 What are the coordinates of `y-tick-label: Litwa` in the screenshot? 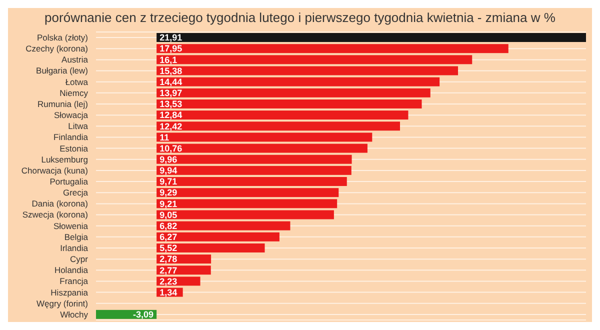 It's located at (78, 126).